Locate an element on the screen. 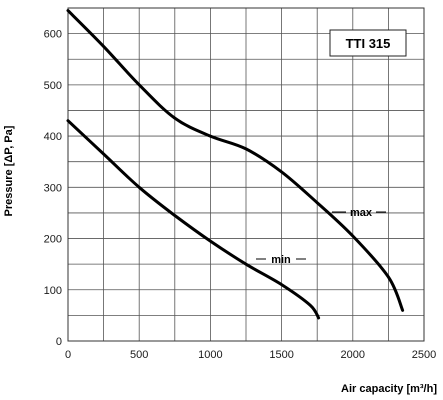 The image size is (443, 400). model-badge: TTI 315 is located at coordinates (368, 43).